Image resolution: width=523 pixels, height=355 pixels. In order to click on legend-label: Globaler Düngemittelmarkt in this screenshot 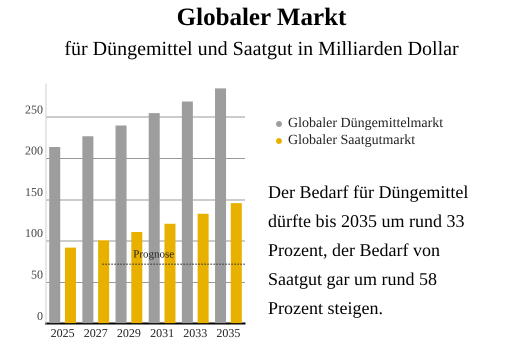, I will do `click(366, 123)`.